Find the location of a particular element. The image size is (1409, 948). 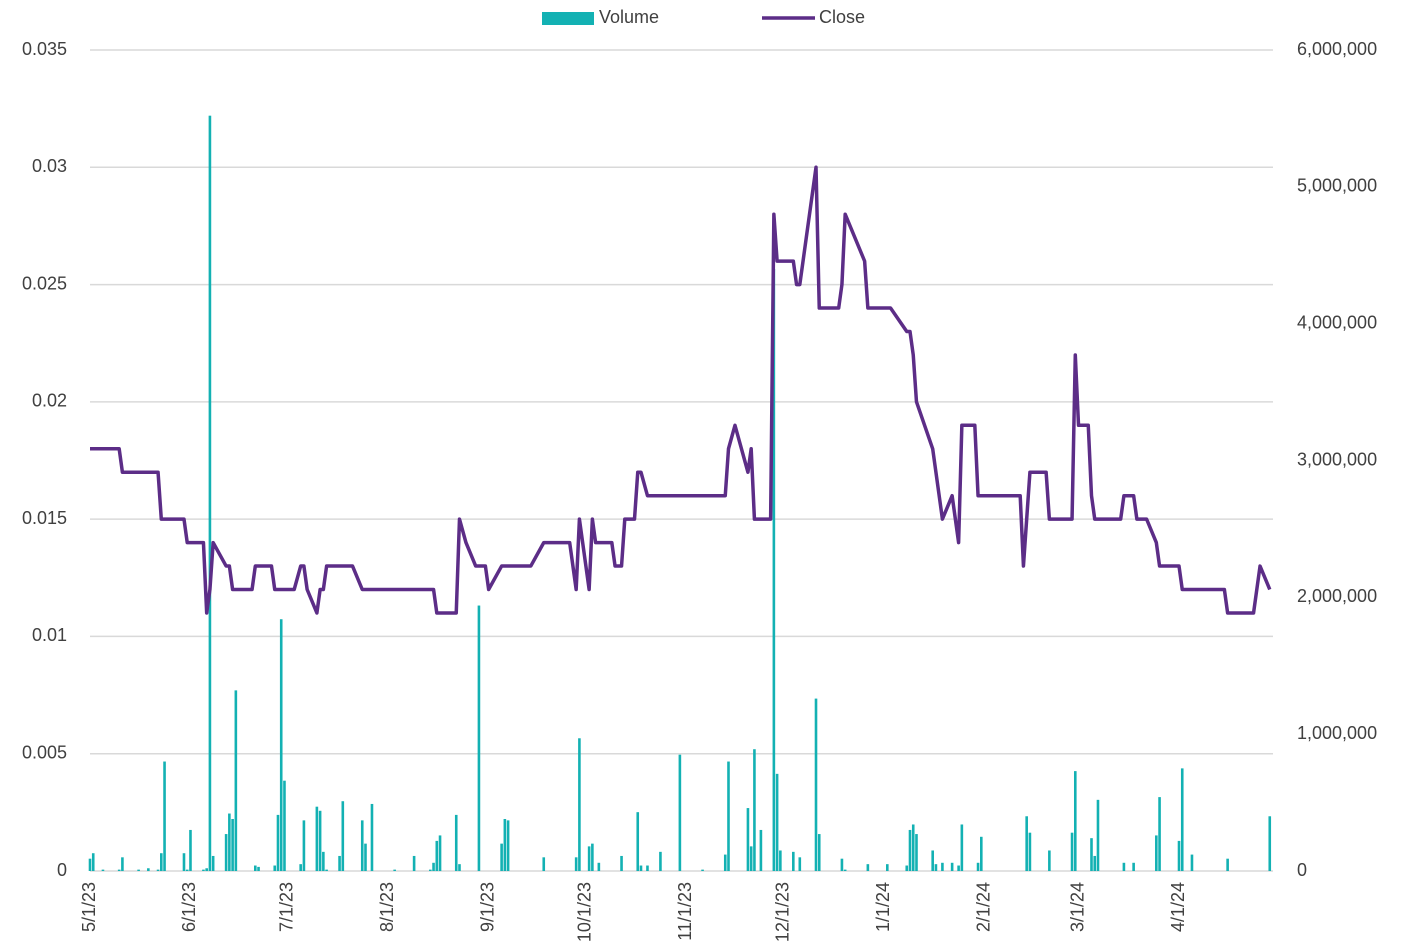

x-tick-label: 12/1/23 is located at coordinates (782, 912).